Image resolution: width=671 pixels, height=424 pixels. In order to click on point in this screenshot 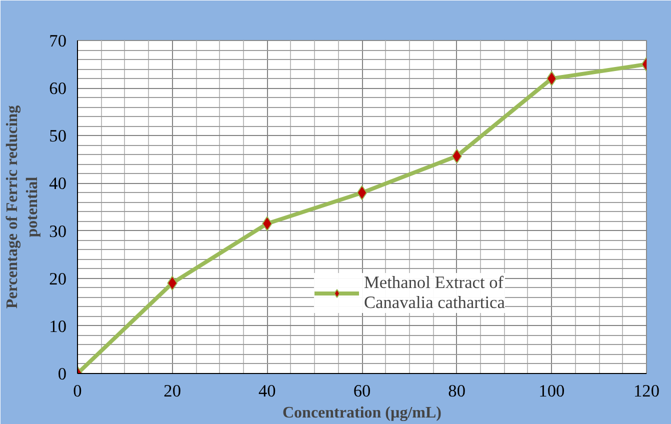, I will do `click(362, 192)`.